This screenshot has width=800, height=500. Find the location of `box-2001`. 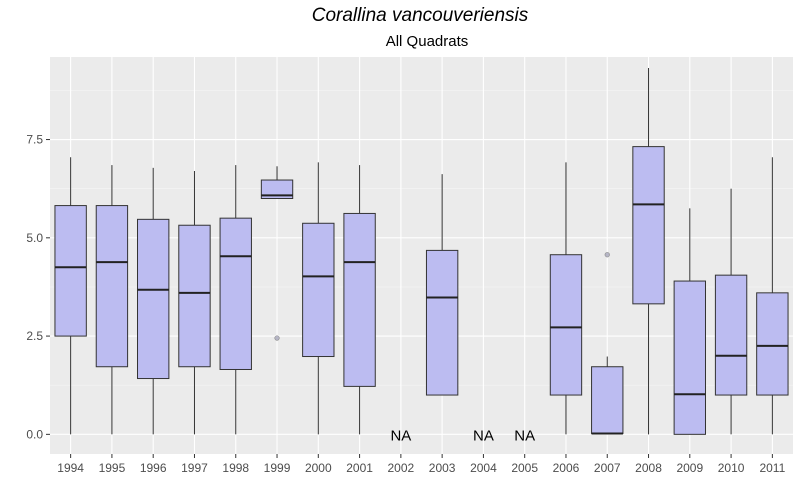

box-2001 is located at coordinates (359, 300).